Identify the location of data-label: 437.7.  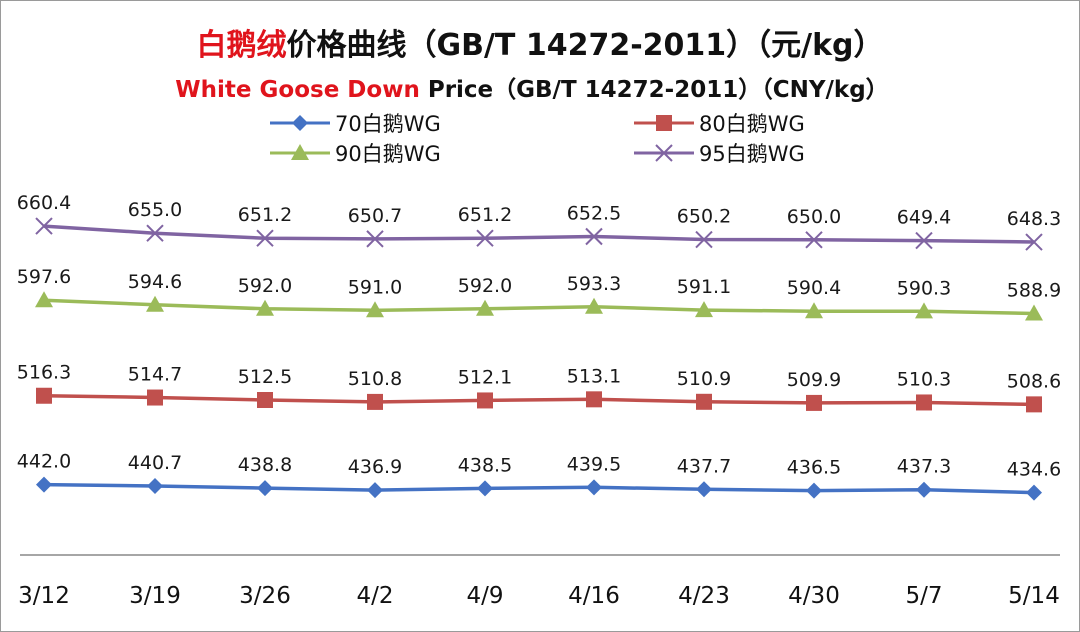
(704, 466).